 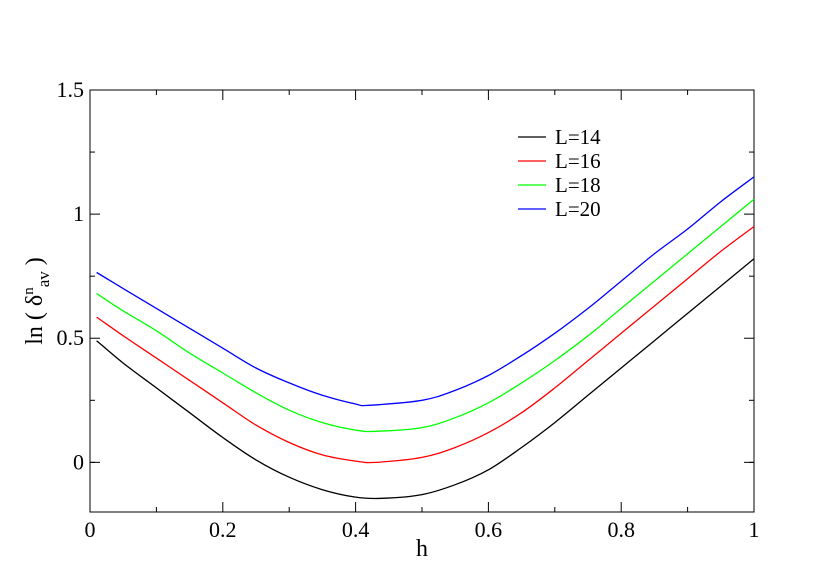 What do you see at coordinates (578, 161) in the screenshot?
I see `legend-label-l-16: L=16` at bounding box center [578, 161].